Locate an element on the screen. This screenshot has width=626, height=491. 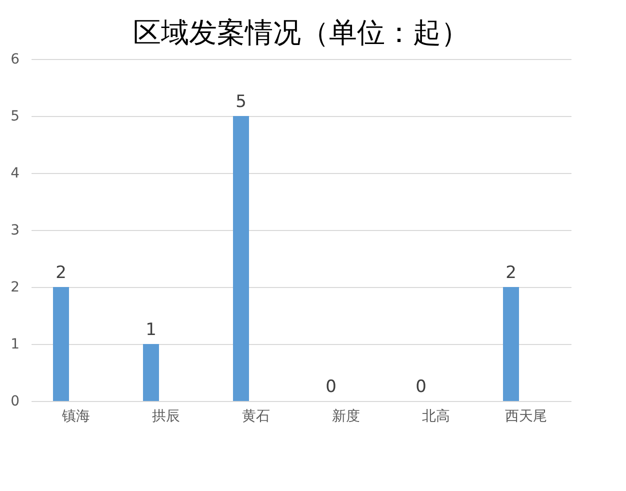
x-tick-label: 镇海 is located at coordinates (75, 416).